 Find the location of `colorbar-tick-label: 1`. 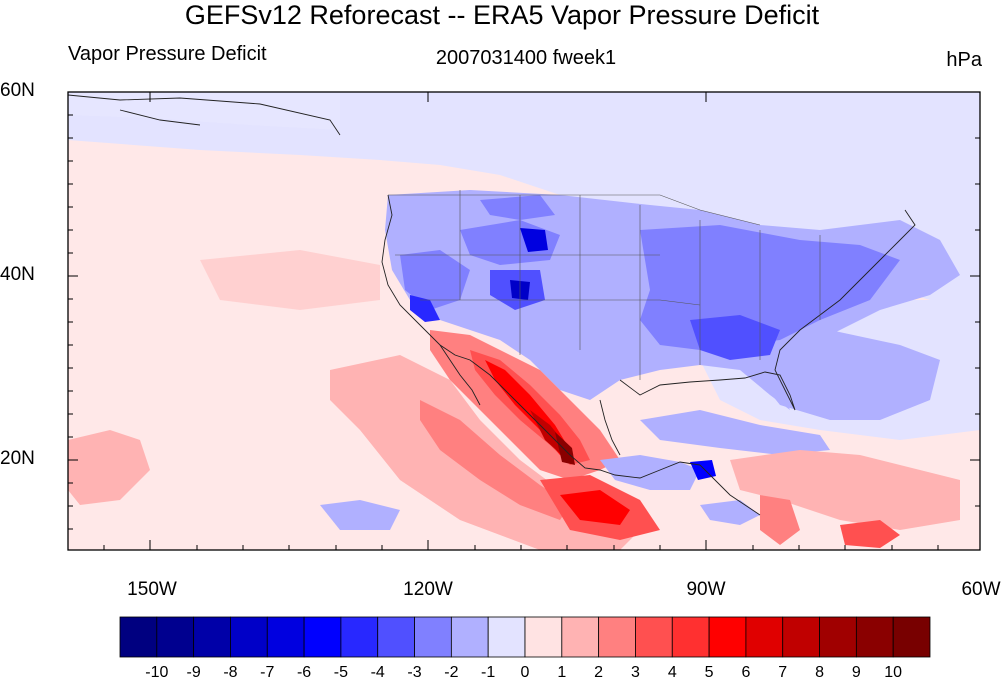

colorbar-tick-label: 1 is located at coordinates (562, 672).